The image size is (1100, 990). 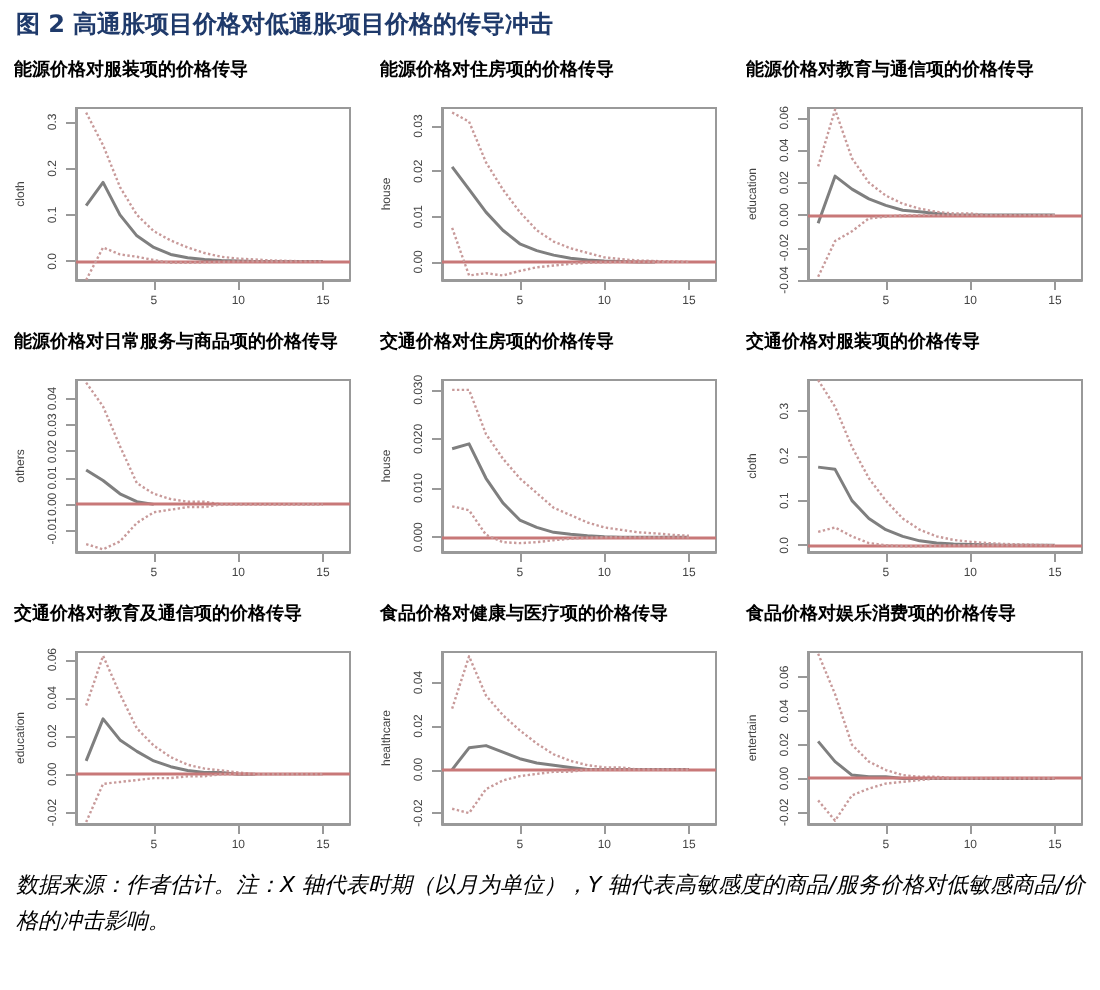 I want to click on chart-title: 能源价格对教育与通信项的价格传导, so click(x=890, y=69).